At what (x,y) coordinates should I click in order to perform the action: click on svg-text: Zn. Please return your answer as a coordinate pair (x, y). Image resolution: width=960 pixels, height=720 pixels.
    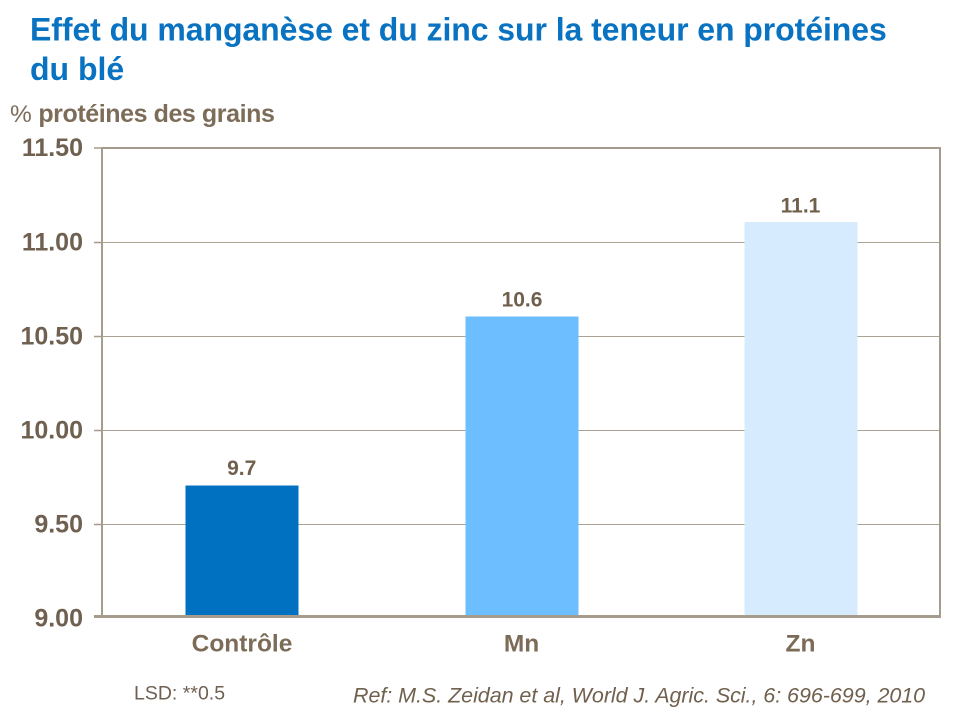
    Looking at the image, I should click on (801, 644).